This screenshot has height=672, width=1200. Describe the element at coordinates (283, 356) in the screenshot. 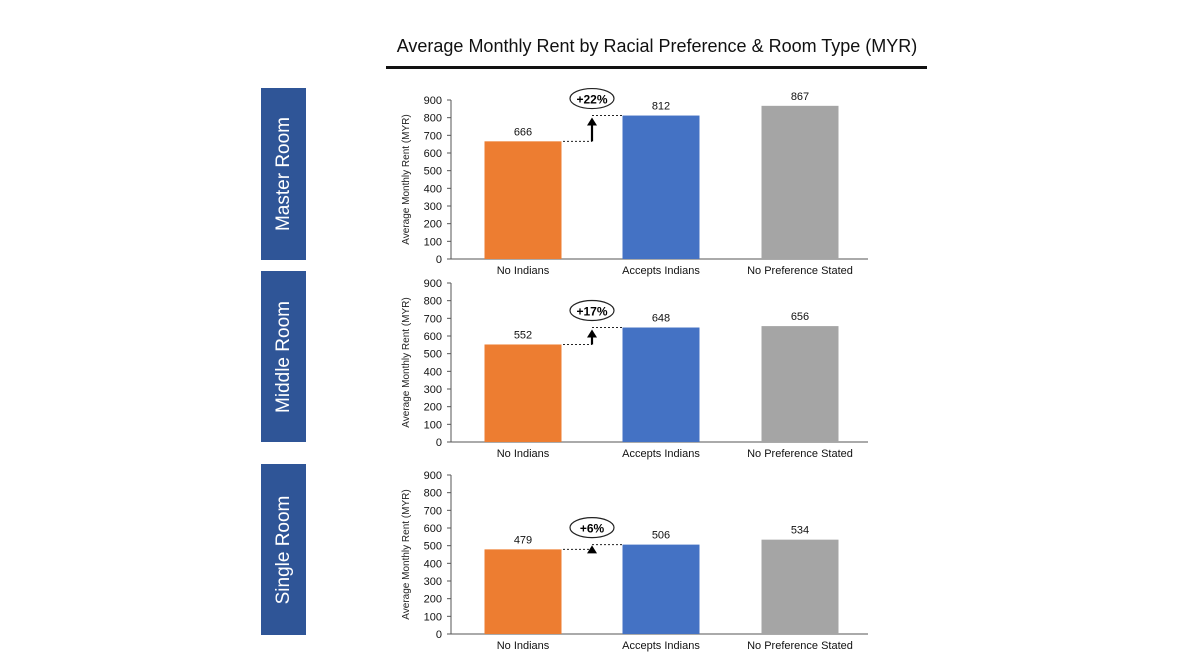

I see `panel-label-middle-room: Middle Room` at that location.